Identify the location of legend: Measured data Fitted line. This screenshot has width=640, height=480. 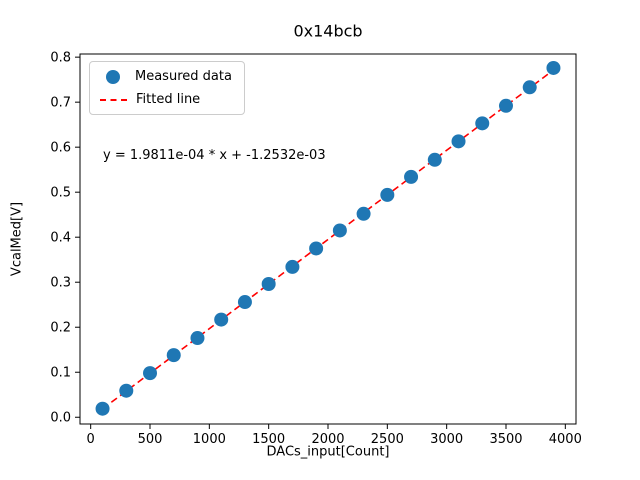
(167, 88).